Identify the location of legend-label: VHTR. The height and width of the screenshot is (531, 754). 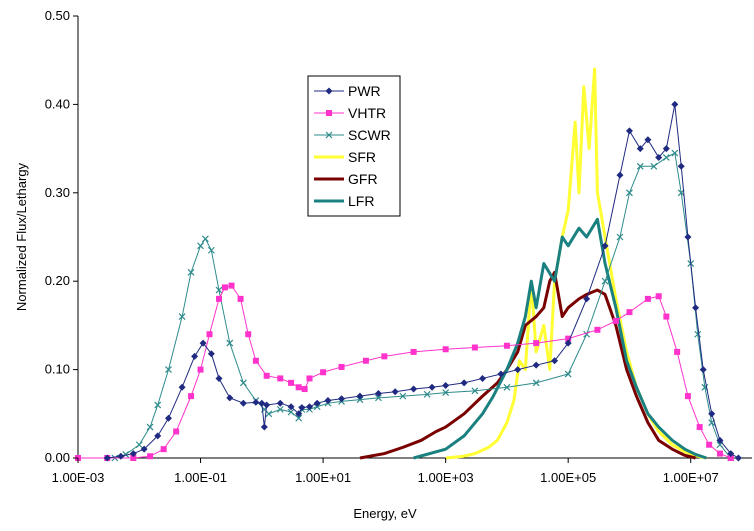
(367, 113).